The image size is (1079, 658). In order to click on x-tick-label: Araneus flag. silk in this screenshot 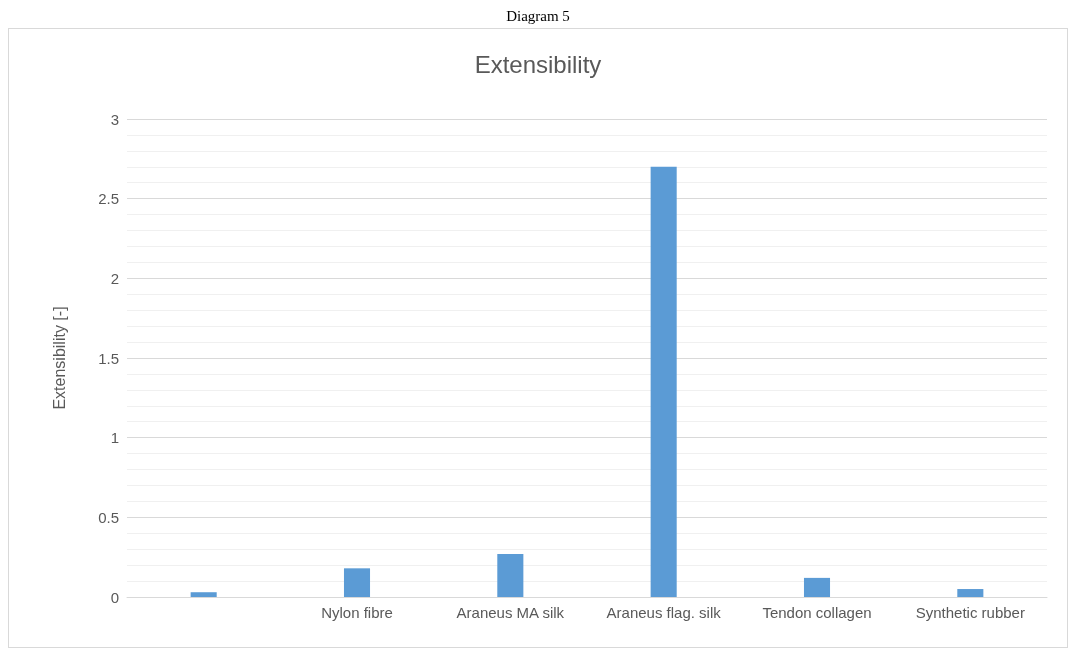, I will do `click(664, 612)`.